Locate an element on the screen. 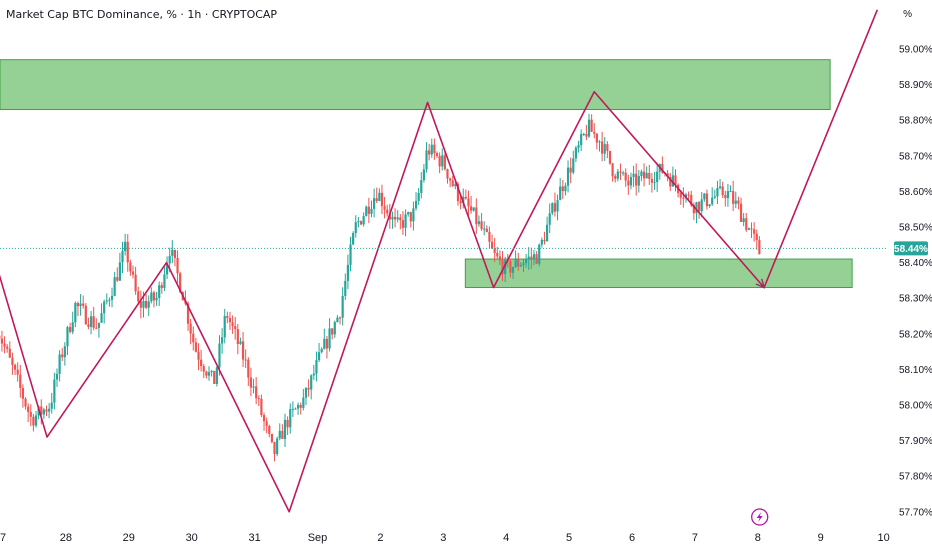 The image size is (932, 555). resistance-zone is located at coordinates (415, 85).